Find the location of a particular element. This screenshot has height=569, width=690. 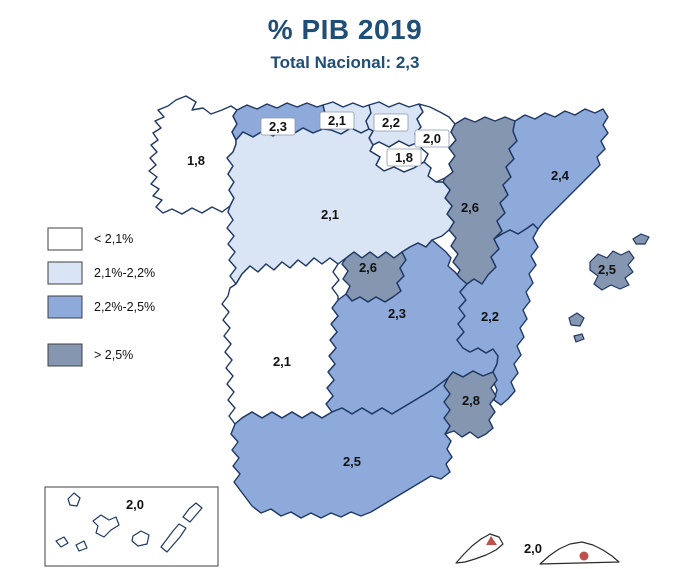

value-label-comunidad-valenciana: 2,2 is located at coordinates (490, 316).